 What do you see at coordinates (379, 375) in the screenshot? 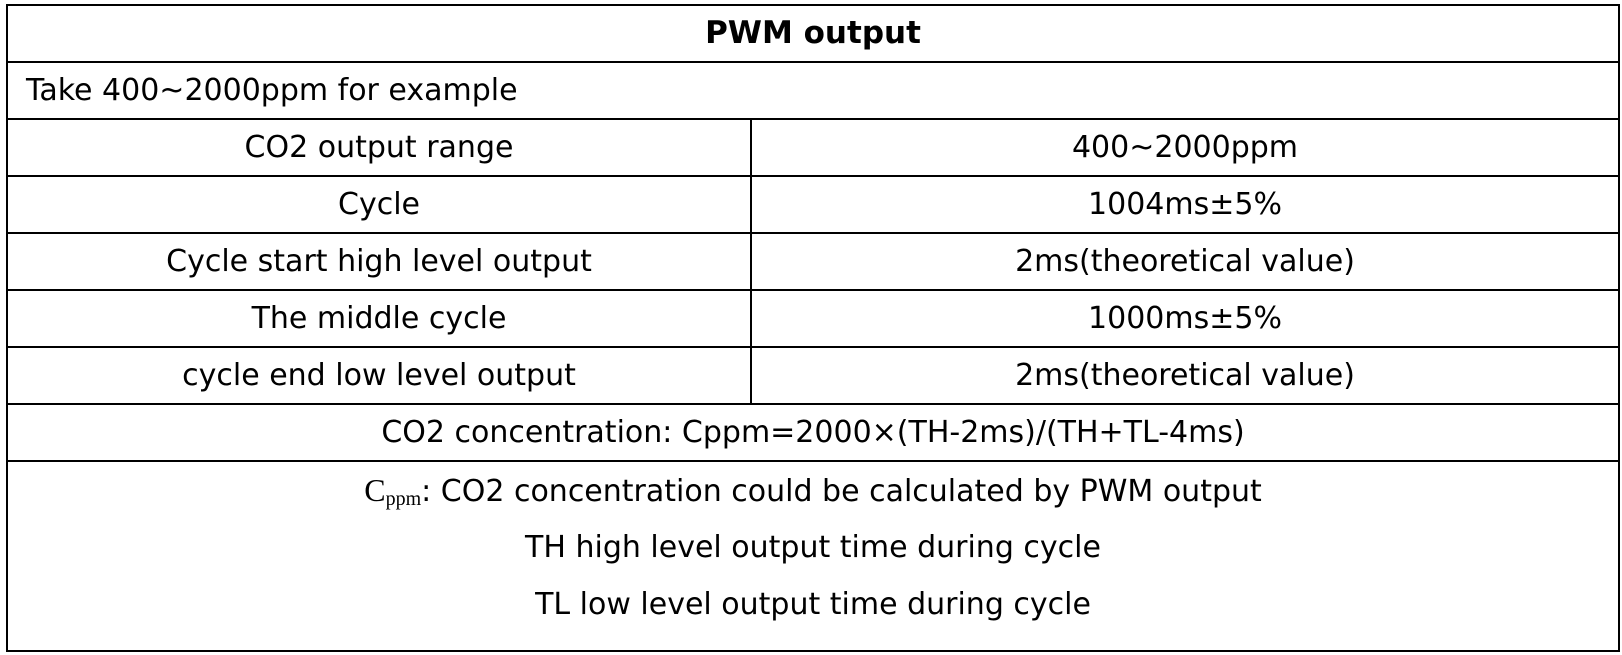
I see `row-label: cycle end low level output` at bounding box center [379, 375].